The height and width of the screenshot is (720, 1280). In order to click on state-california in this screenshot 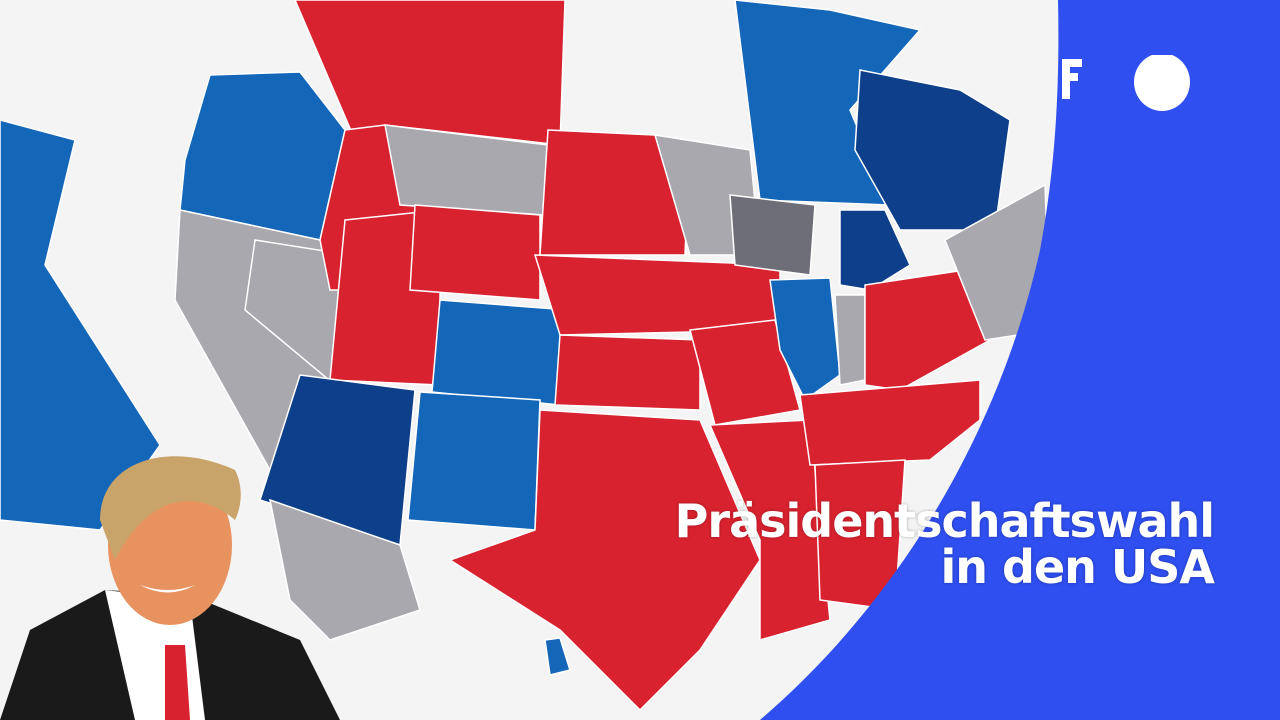, I will do `click(80, 325)`.